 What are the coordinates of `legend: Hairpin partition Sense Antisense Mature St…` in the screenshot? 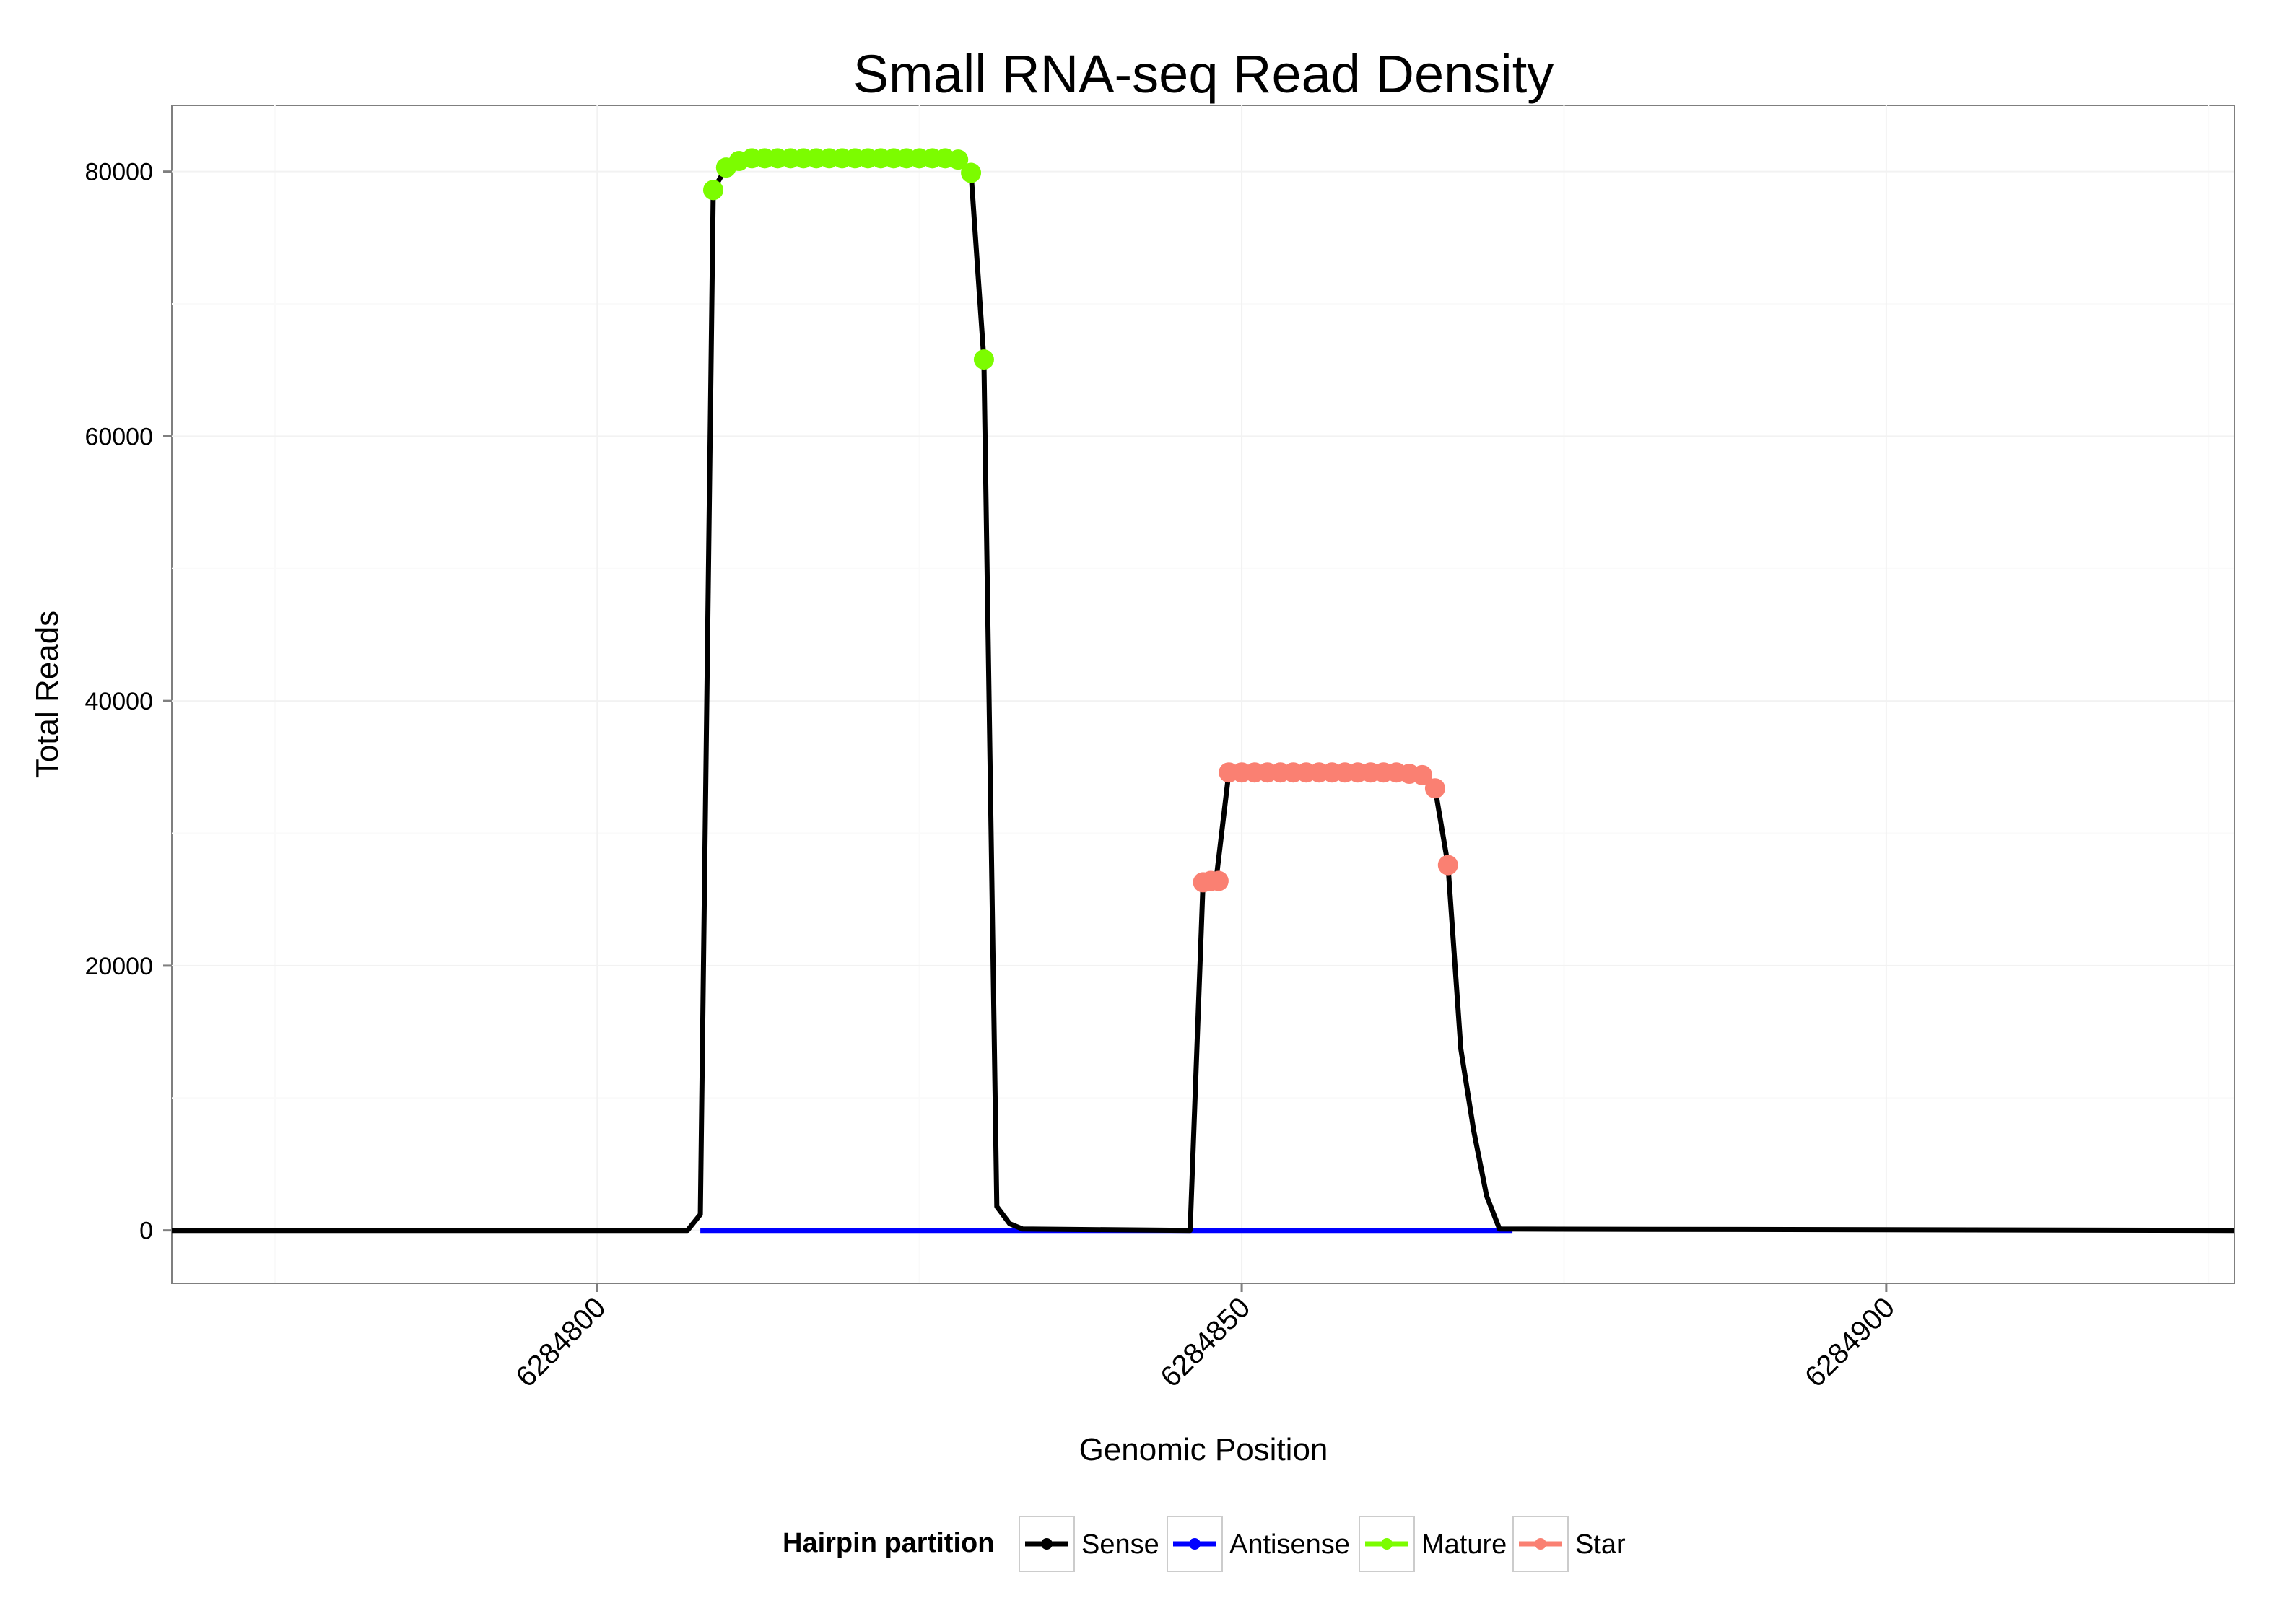 It's located at (1205, 1544).